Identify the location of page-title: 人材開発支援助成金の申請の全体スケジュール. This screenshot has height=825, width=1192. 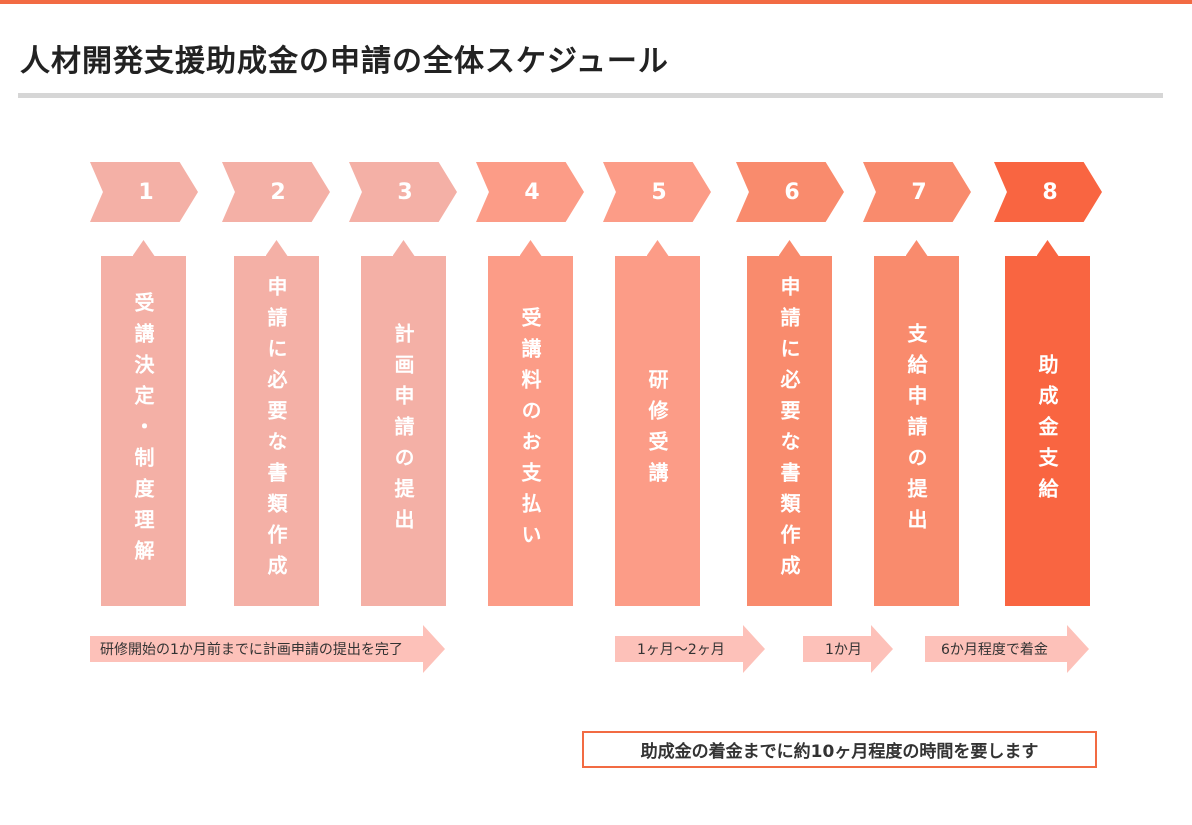
(344, 61).